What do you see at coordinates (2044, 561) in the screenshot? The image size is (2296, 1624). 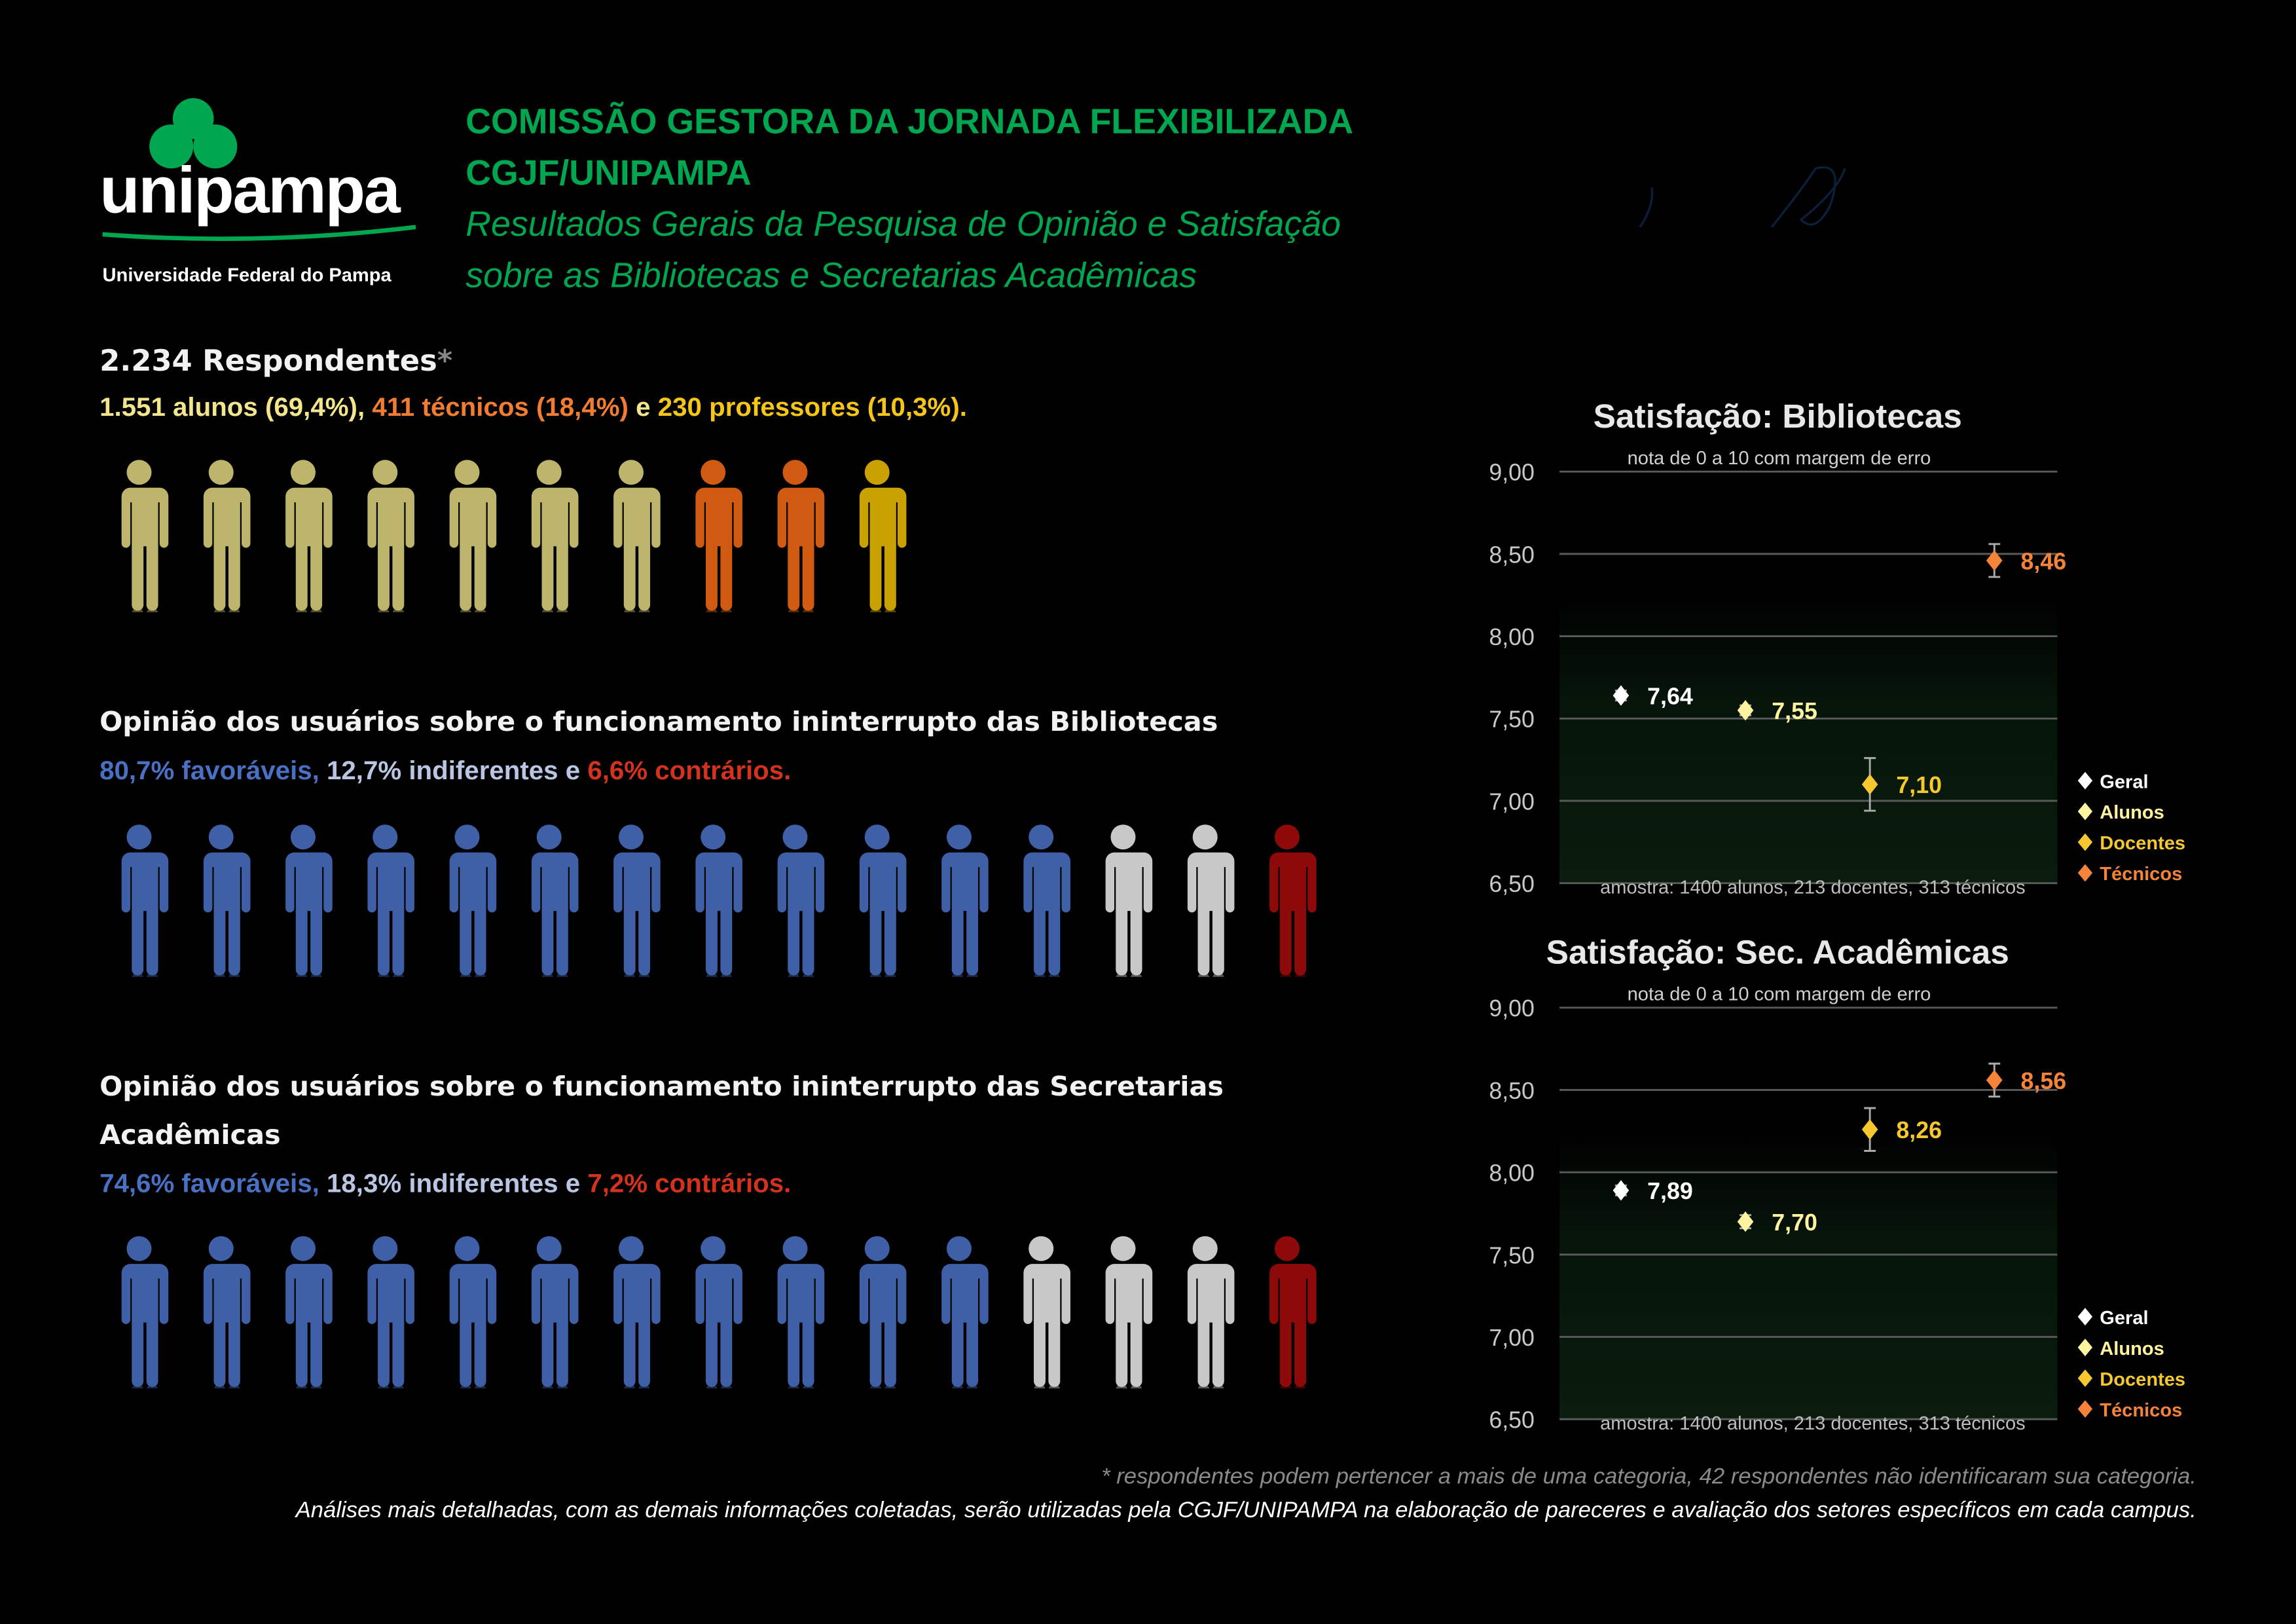 I see `data-label: 8,46` at bounding box center [2044, 561].